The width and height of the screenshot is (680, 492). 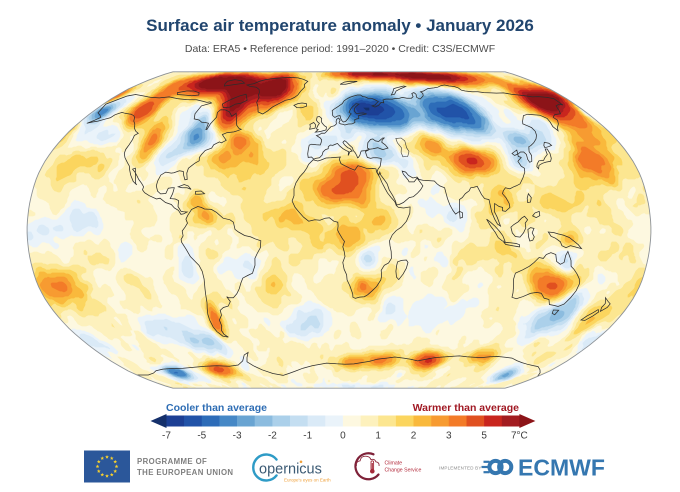 I want to click on svg-text: 3, so click(x=449, y=436).